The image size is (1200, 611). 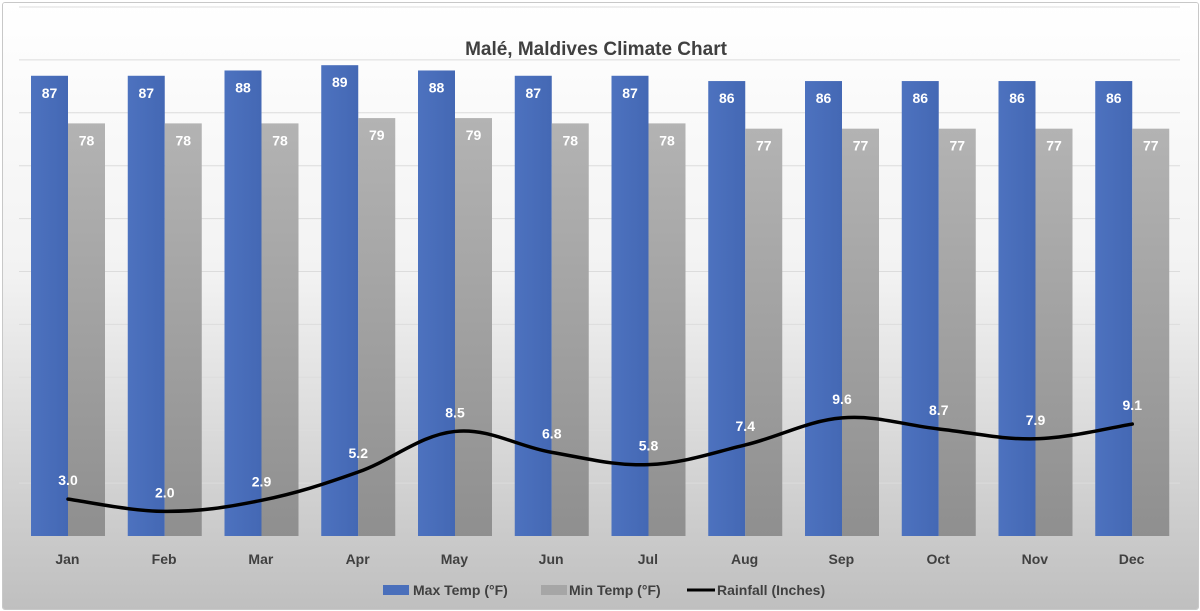 I want to click on x-tick-label-jul: Jul, so click(x=648, y=559).